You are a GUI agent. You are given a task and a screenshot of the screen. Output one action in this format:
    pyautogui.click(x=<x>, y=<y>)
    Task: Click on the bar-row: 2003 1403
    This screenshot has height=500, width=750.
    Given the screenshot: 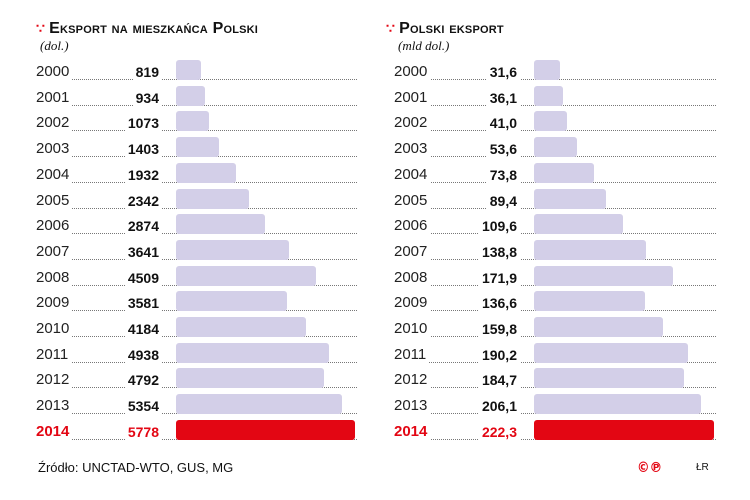 What is the action you would take?
    pyautogui.click(x=196, y=149)
    